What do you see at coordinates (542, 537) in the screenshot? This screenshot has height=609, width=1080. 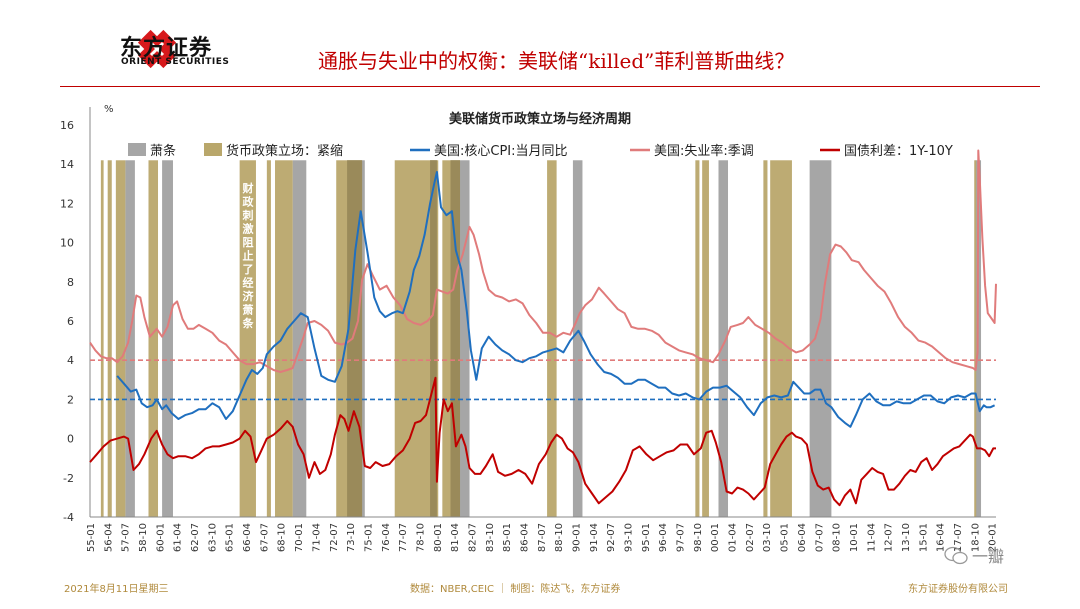 I see `x-tick-label: 87-07` at bounding box center [542, 537].